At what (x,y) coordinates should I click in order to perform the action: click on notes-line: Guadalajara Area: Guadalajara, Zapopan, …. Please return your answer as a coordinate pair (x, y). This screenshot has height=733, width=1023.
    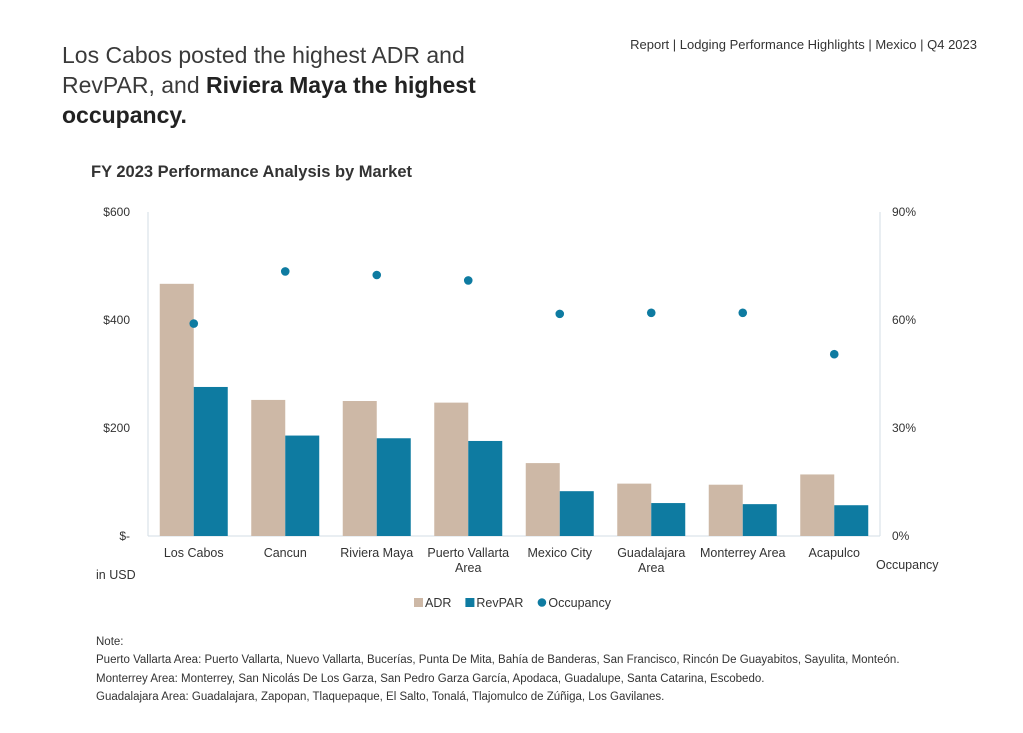
    Looking at the image, I should click on (380, 697).